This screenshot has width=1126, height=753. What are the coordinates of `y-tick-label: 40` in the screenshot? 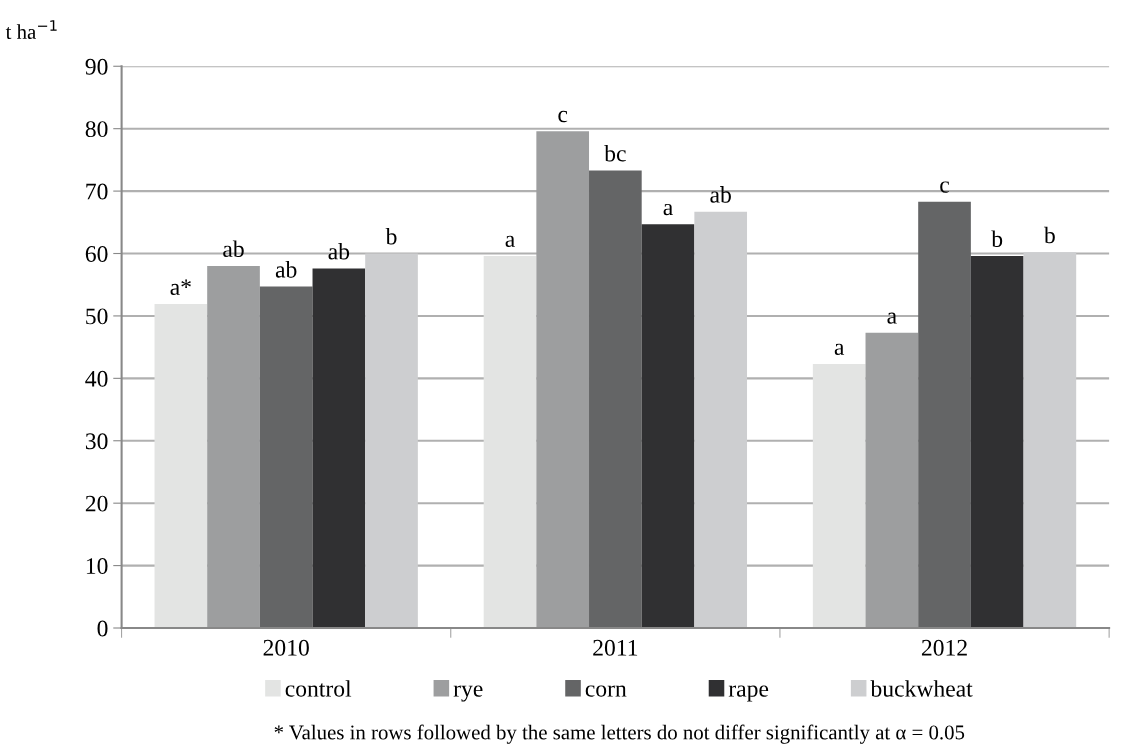 It's located at (96, 378).